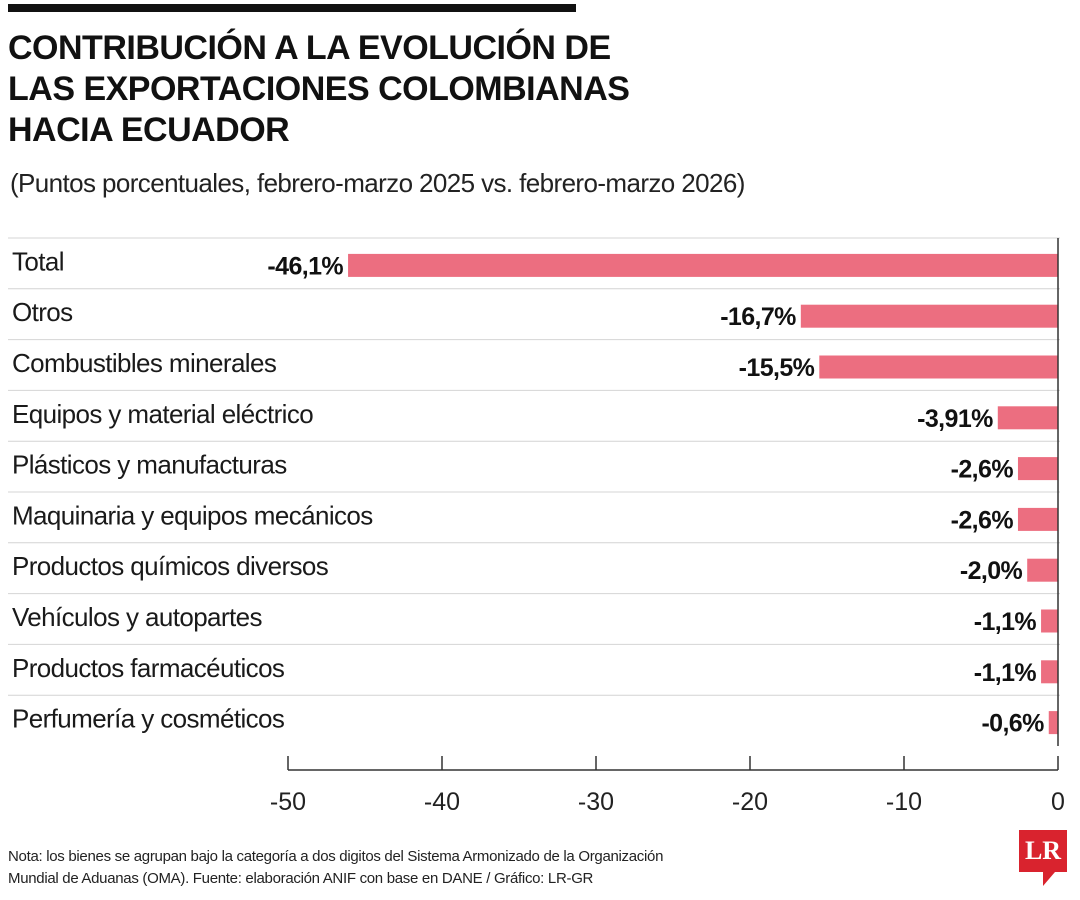 This screenshot has width=1080, height=900. What do you see at coordinates (955, 419) in the screenshot?
I see `value-label: -3,91%` at bounding box center [955, 419].